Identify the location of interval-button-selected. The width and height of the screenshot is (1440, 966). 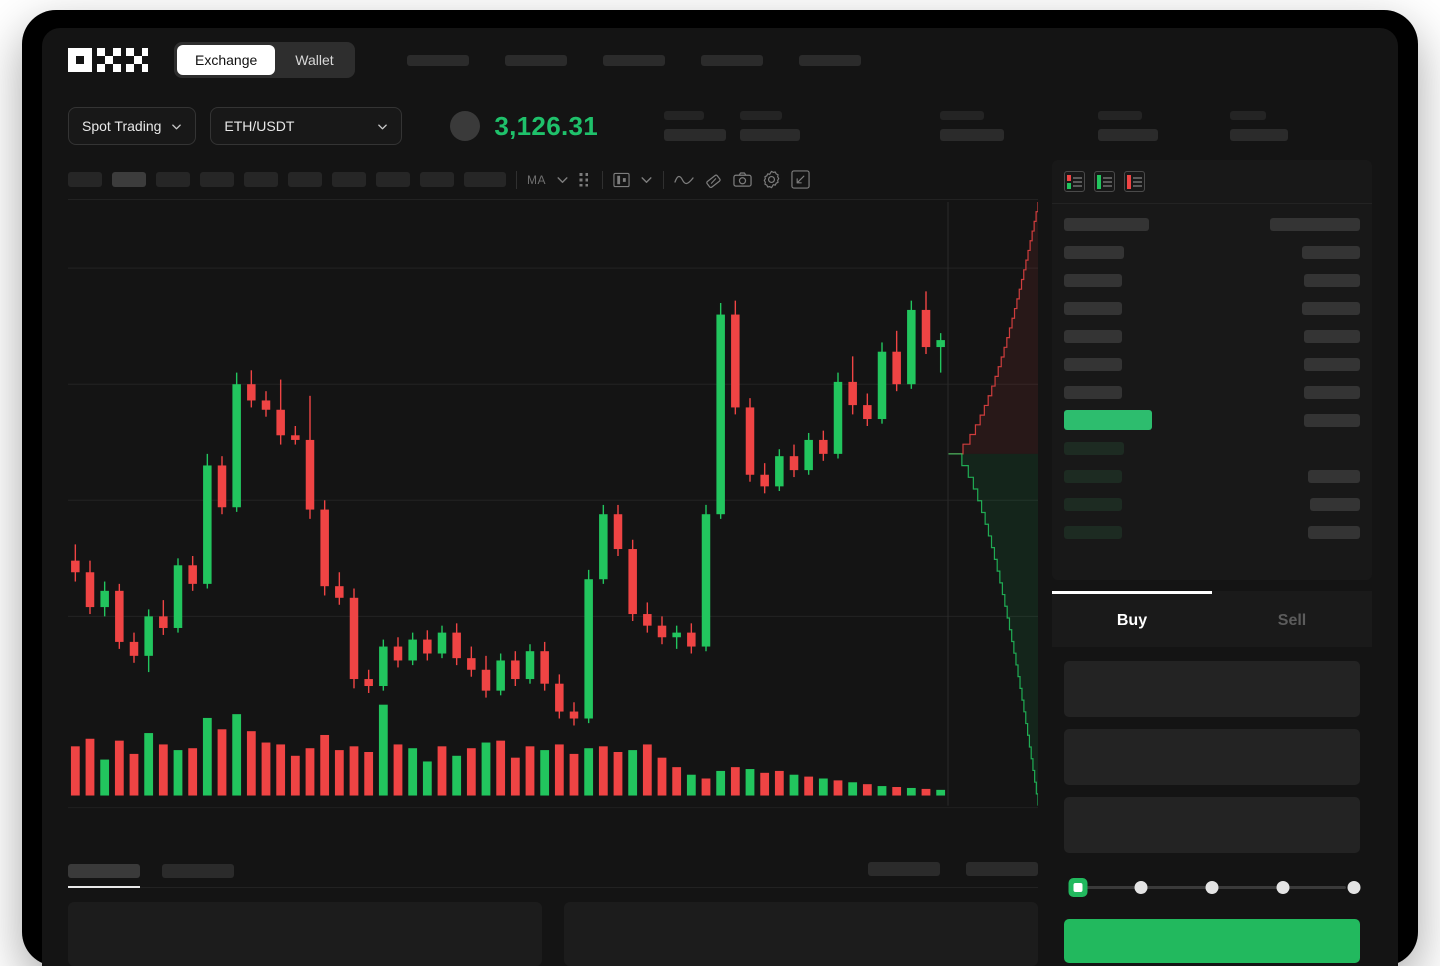
(129, 179).